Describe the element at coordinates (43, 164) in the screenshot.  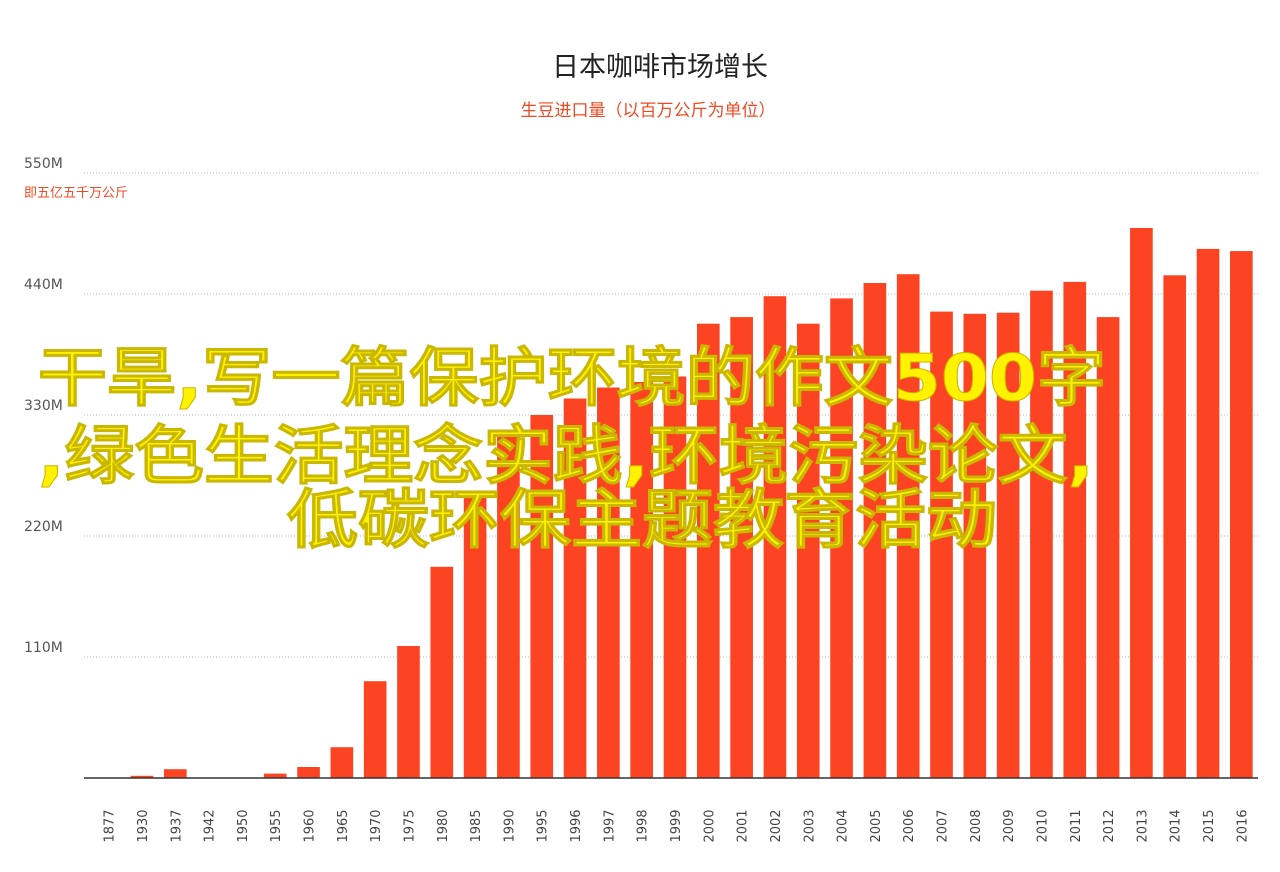
I see `y-tick-label: 550M` at that location.